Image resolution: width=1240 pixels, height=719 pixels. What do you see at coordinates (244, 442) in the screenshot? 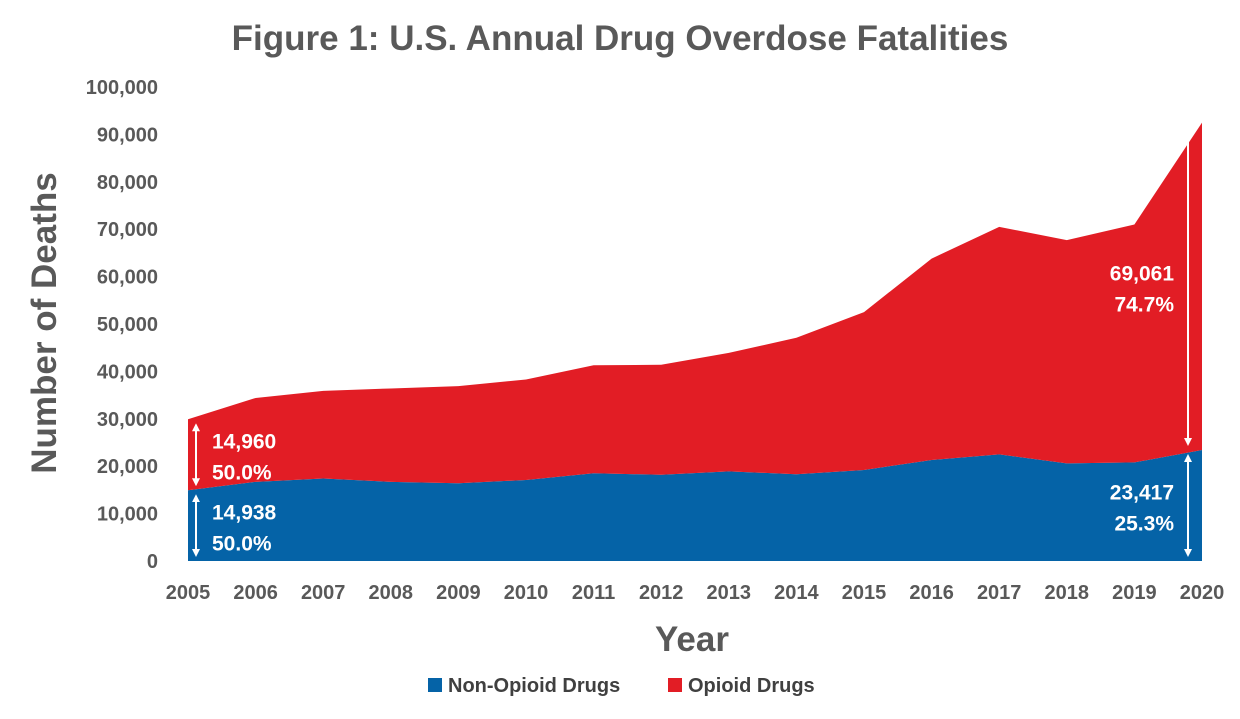
I see `annotation-value: 14,960` at bounding box center [244, 442].